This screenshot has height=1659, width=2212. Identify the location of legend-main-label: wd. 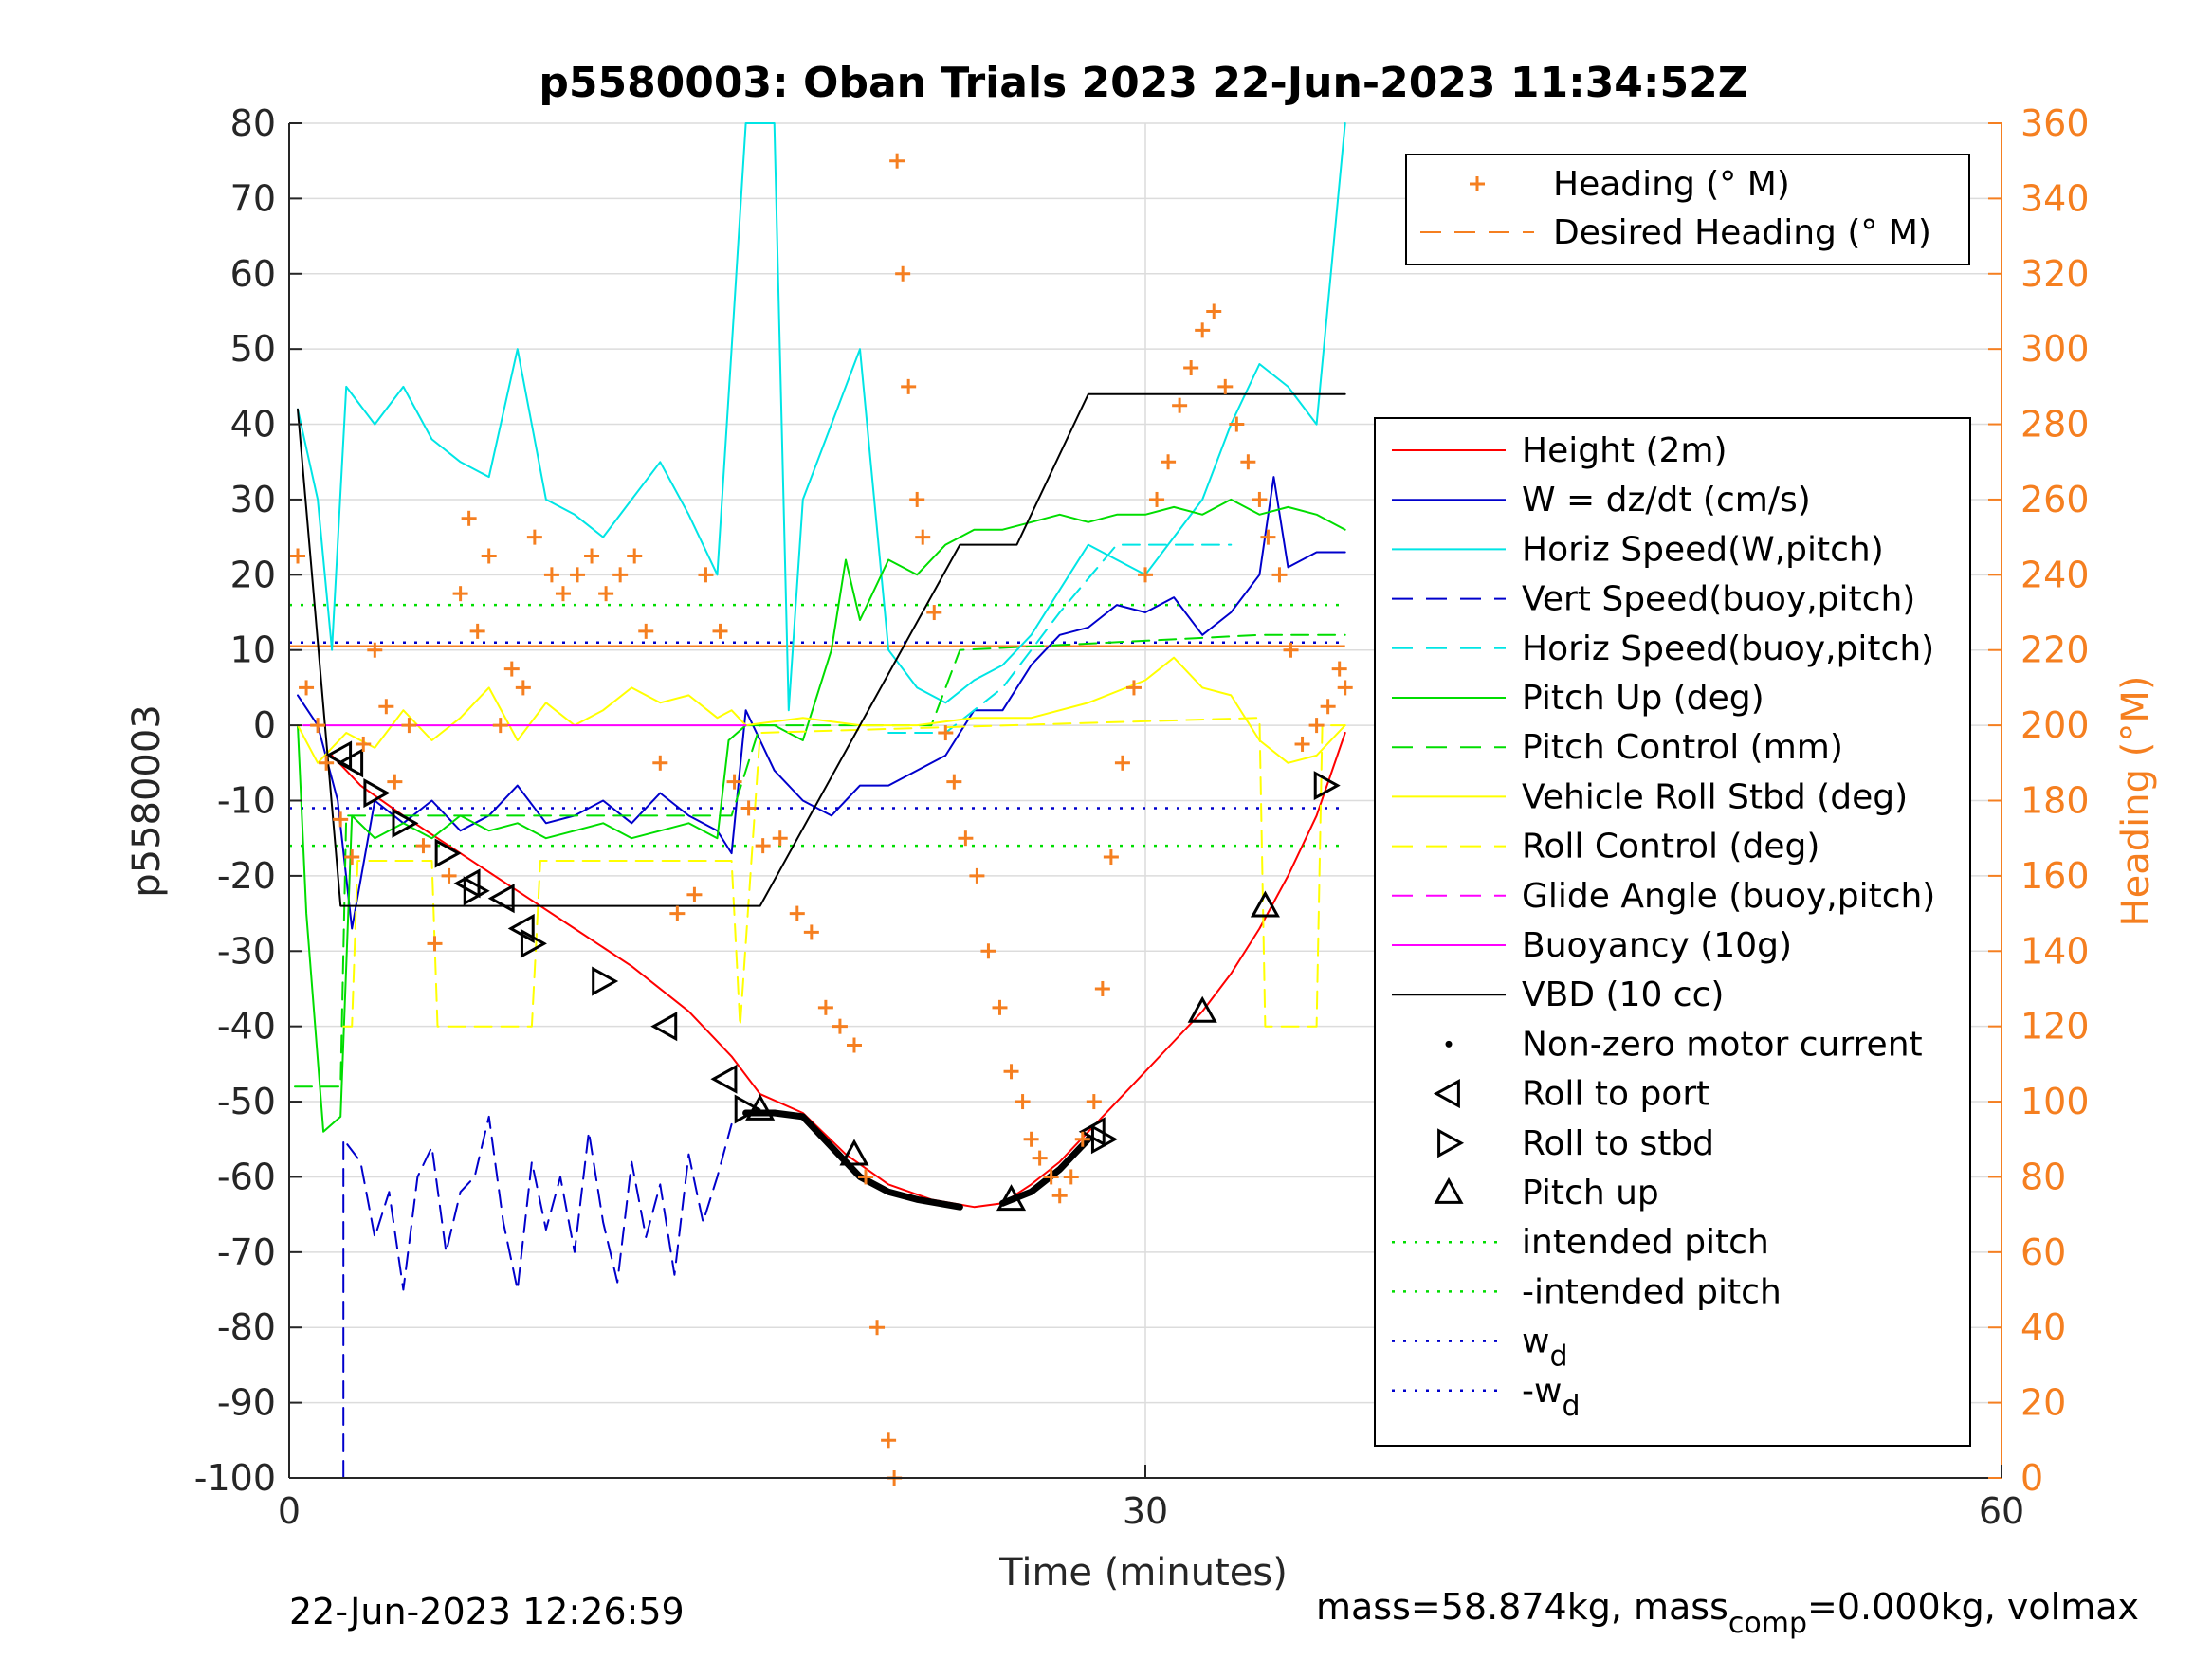
(1545, 1348).